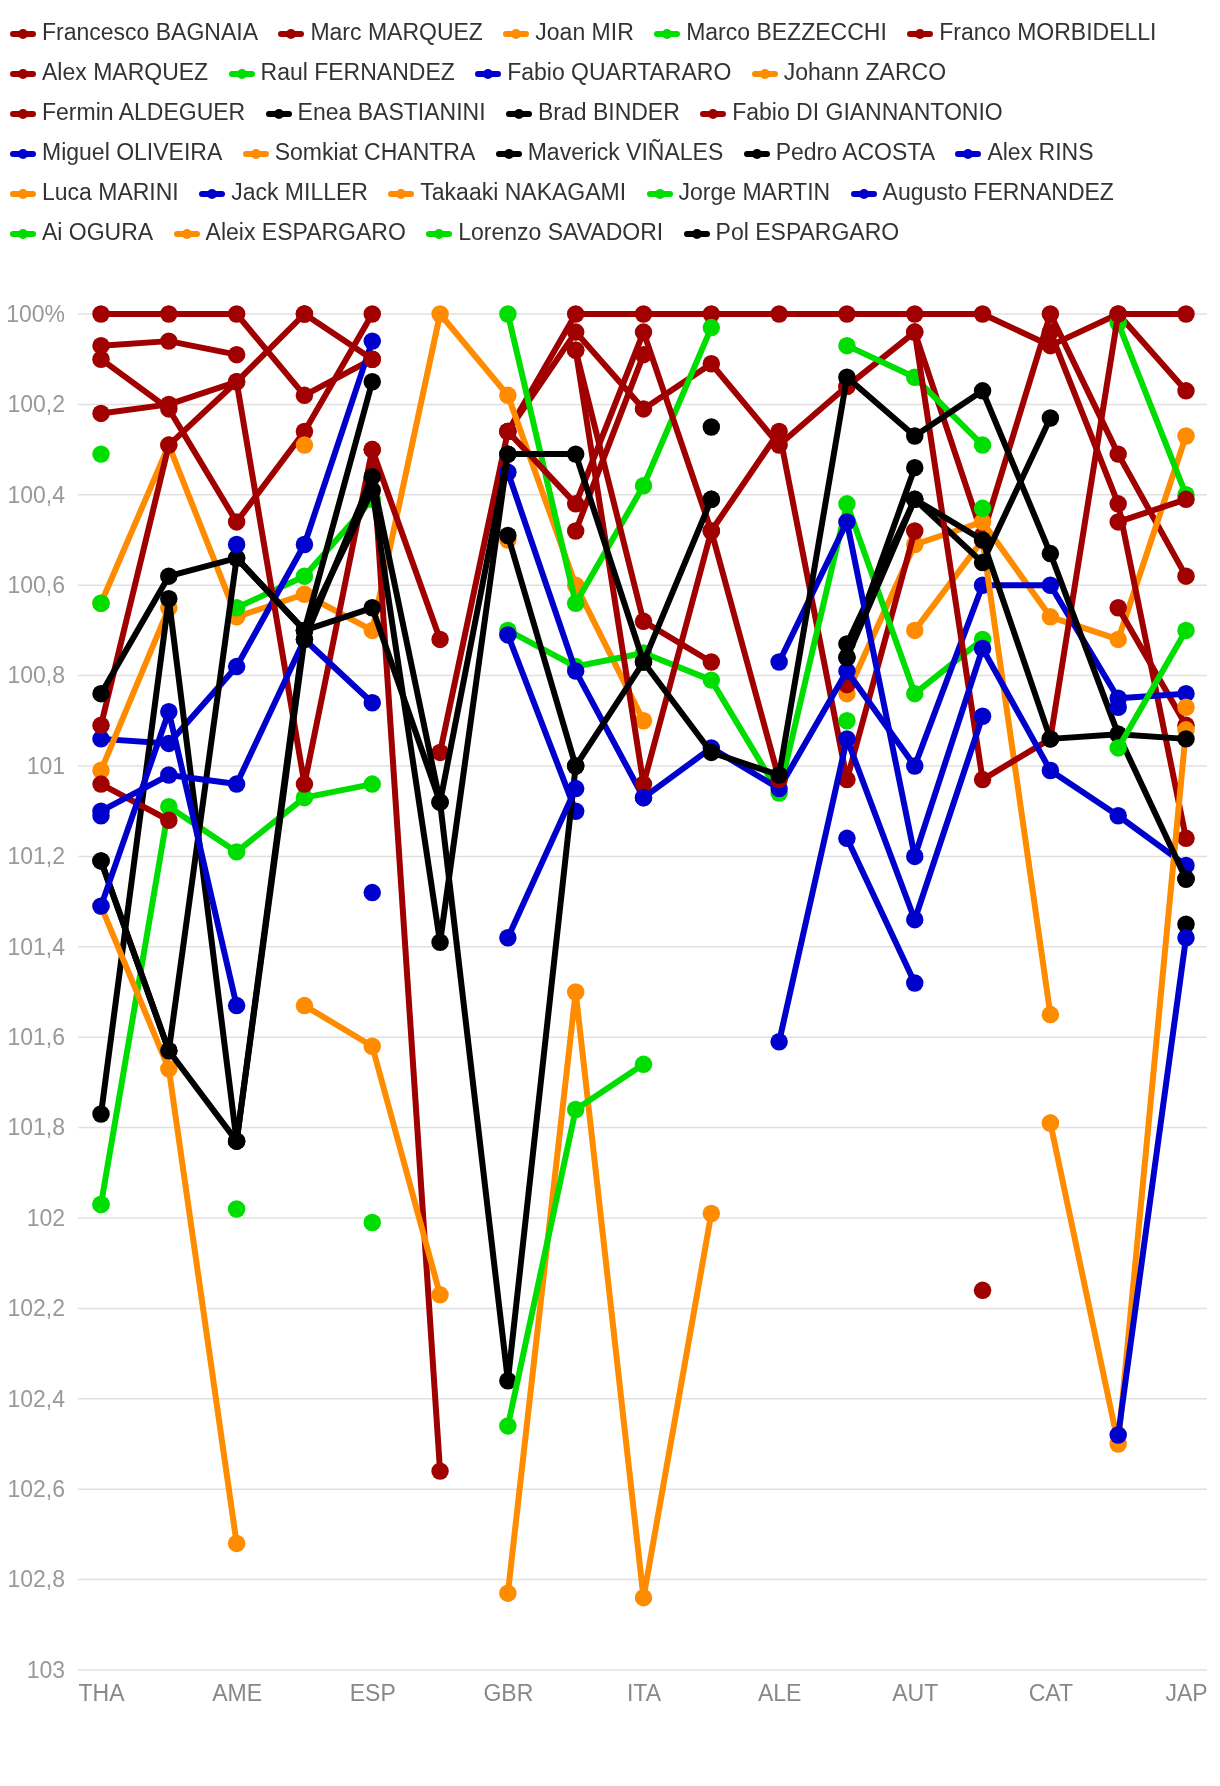 The image size is (1220, 1786). Describe the element at coordinates (561, 232) in the screenshot. I see `legend-label: Lorenzo SAVADORI` at that location.